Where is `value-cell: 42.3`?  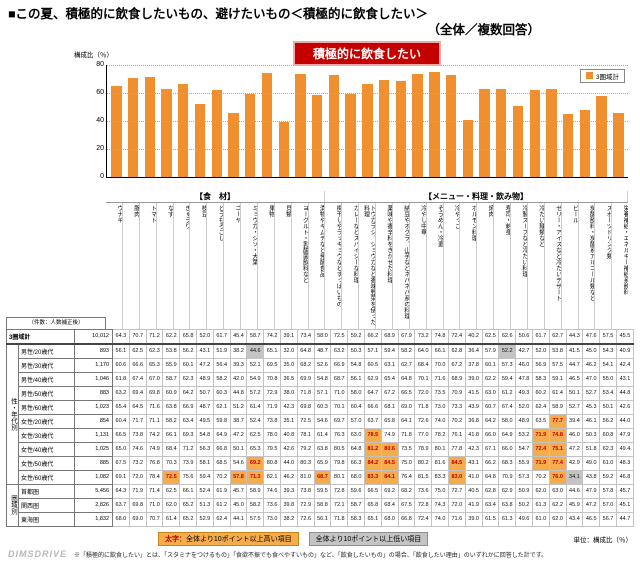 value-cell: 42.3 is located at coordinates (288, 407).